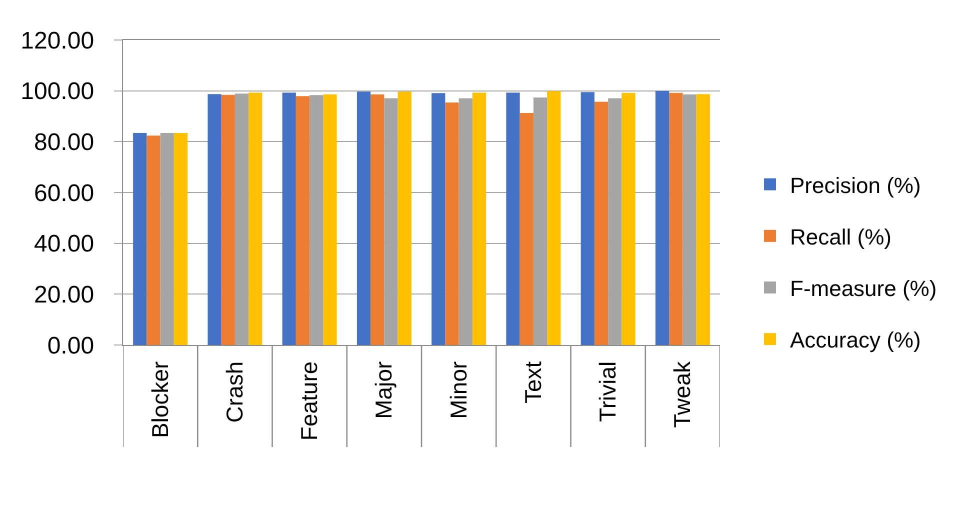 This screenshot has width=956, height=507. Describe the element at coordinates (383, 390) in the screenshot. I see `x-tick-label: Major` at that location.